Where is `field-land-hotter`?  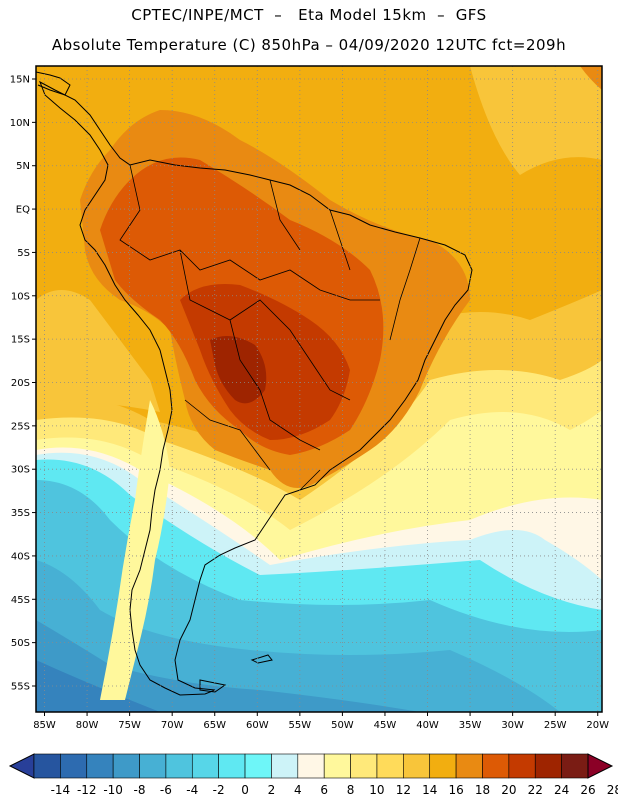
field-land-hotter is located at coordinates (265, 362).